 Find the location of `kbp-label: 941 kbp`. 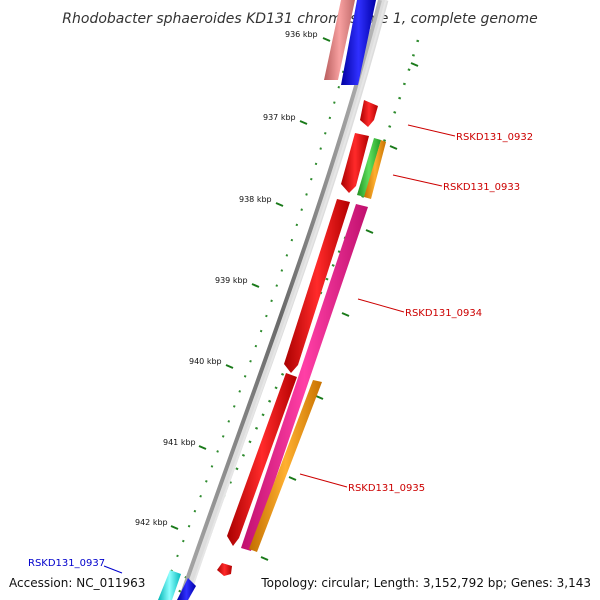

kbp-label: 941 kbp is located at coordinates (179, 442).